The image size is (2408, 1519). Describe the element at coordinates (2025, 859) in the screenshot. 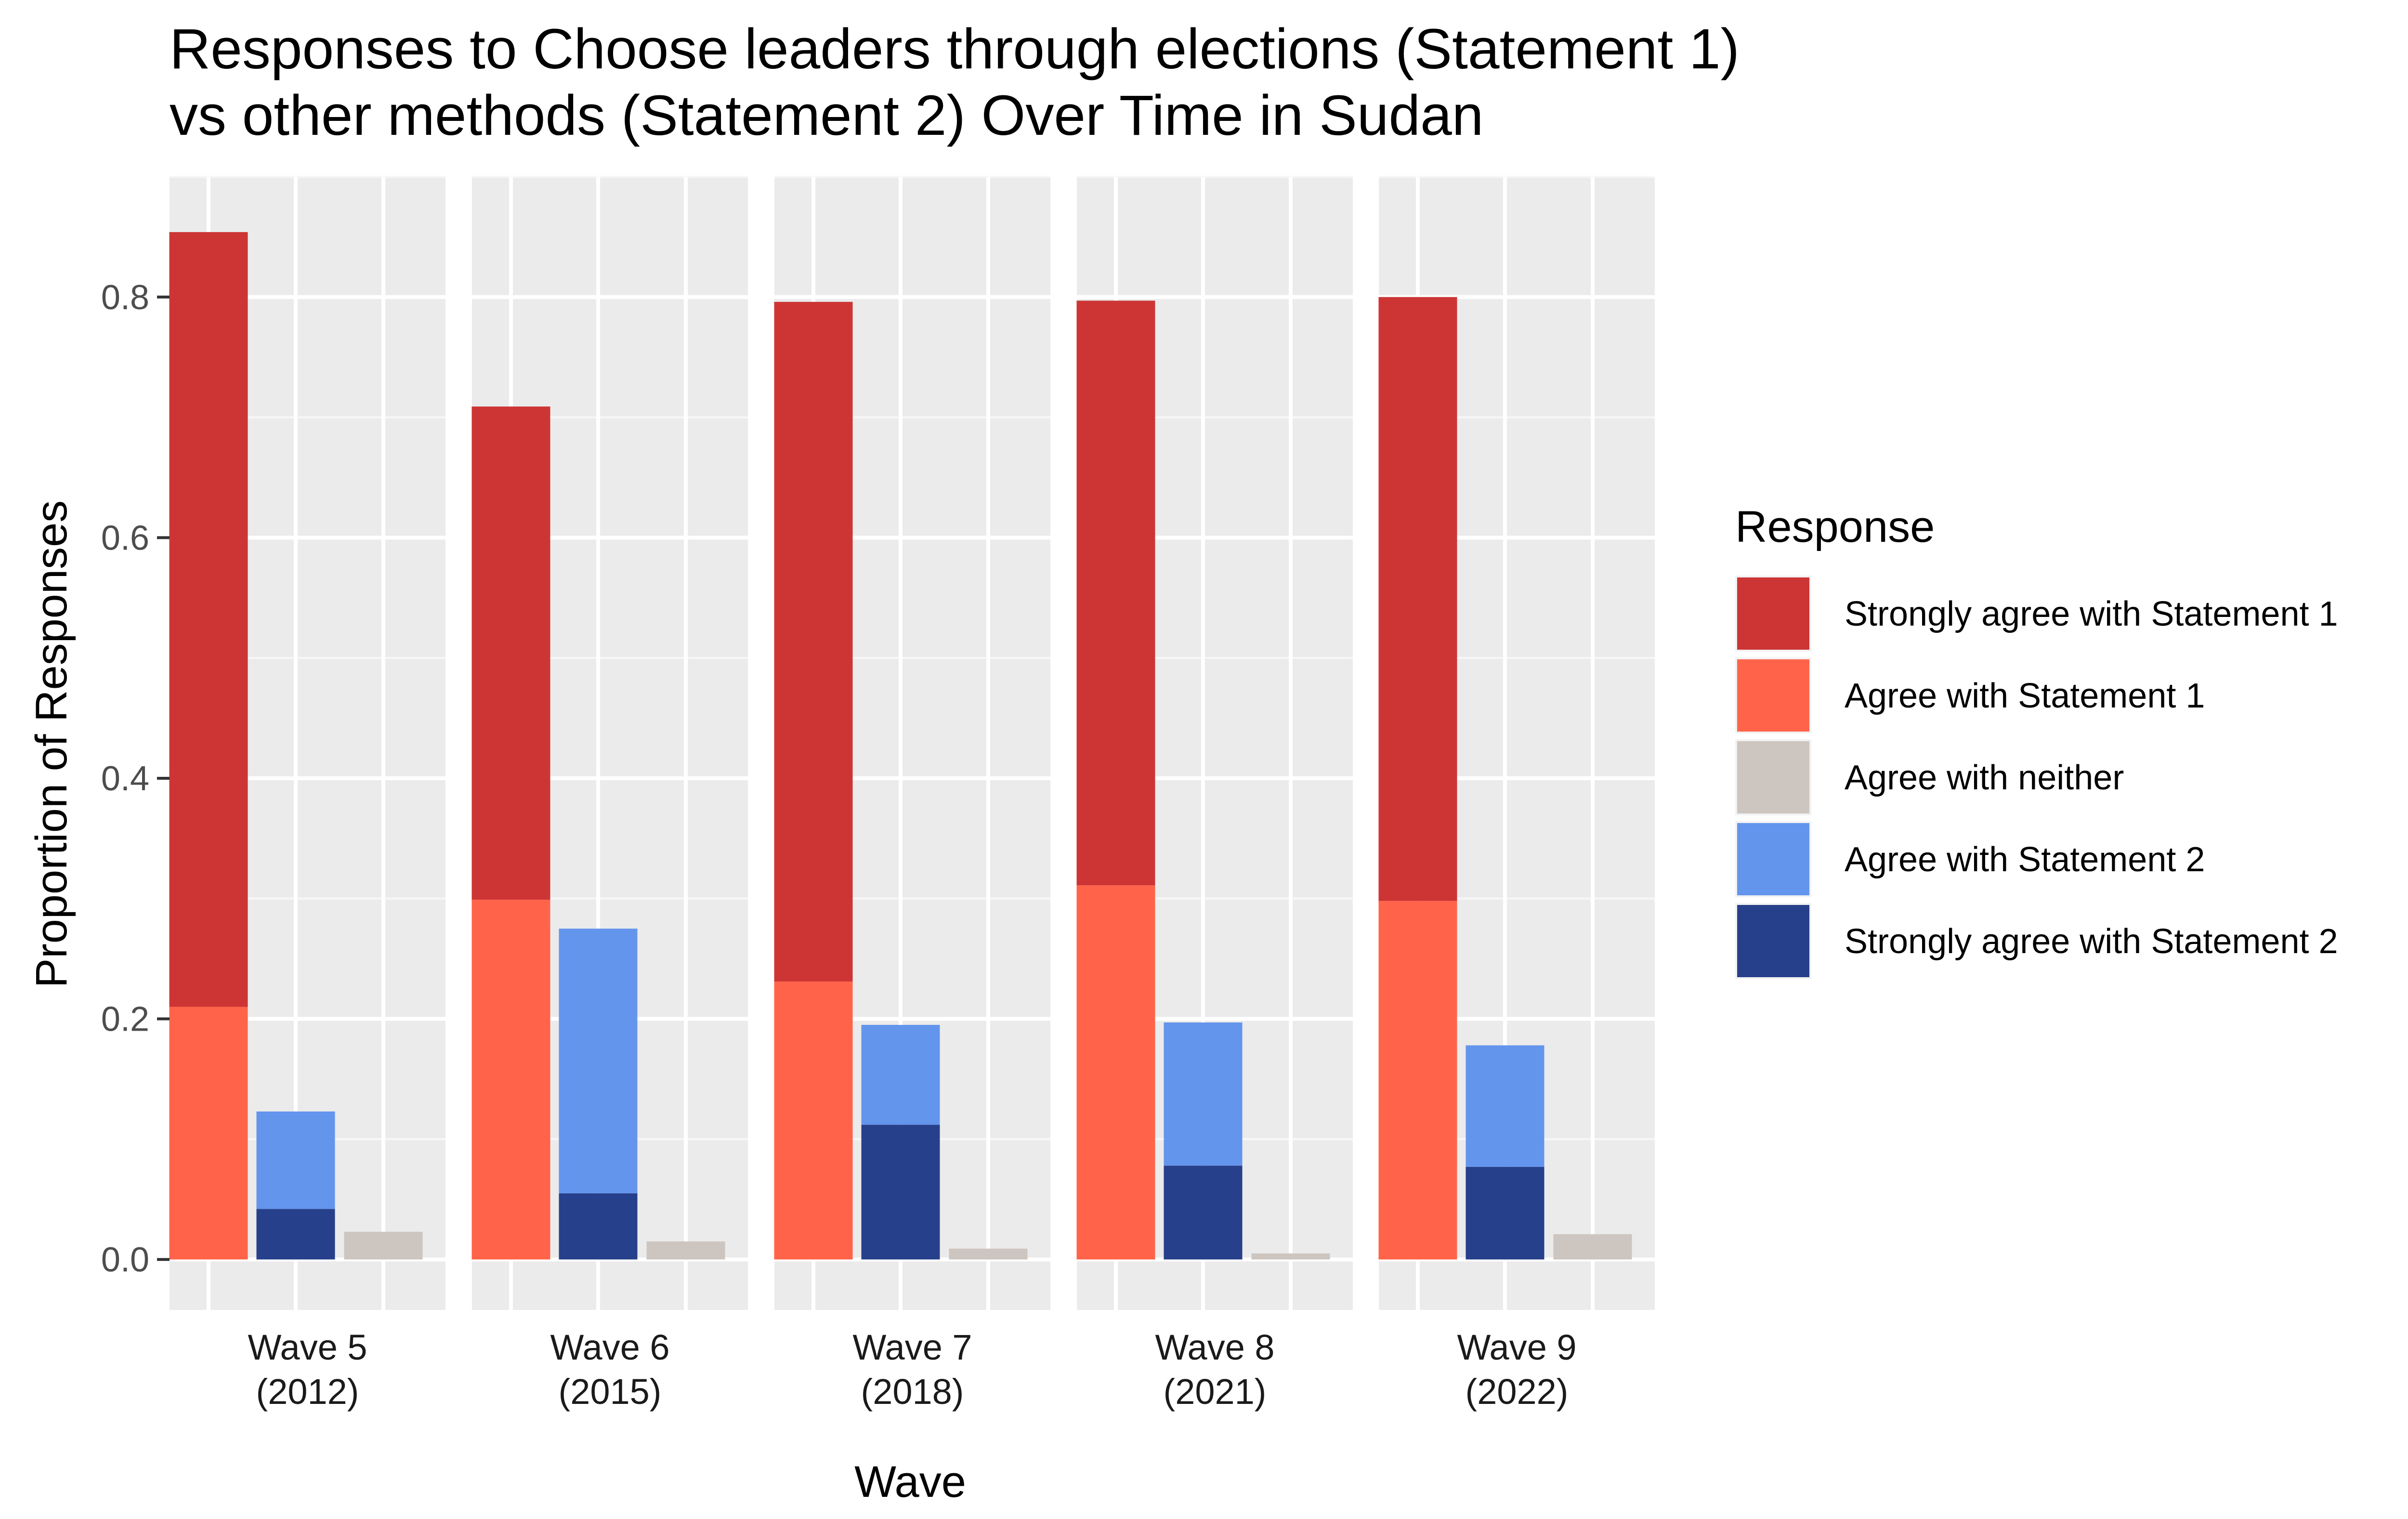

I see `legend-label: Agree with Statement 2` at that location.